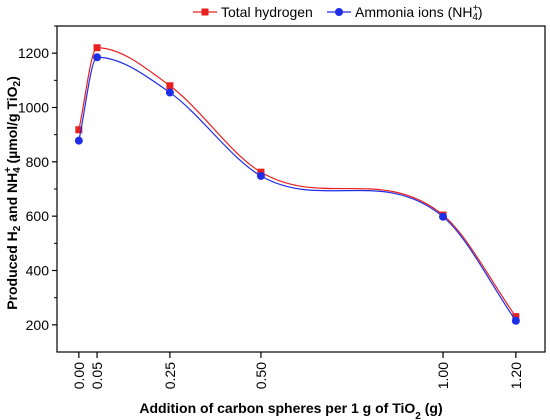 Image resolution: width=550 pixels, height=420 pixels. I want to click on y-axis-title: Produced H2 and NH+4 (µmol/g TiO2), so click(13, 193).